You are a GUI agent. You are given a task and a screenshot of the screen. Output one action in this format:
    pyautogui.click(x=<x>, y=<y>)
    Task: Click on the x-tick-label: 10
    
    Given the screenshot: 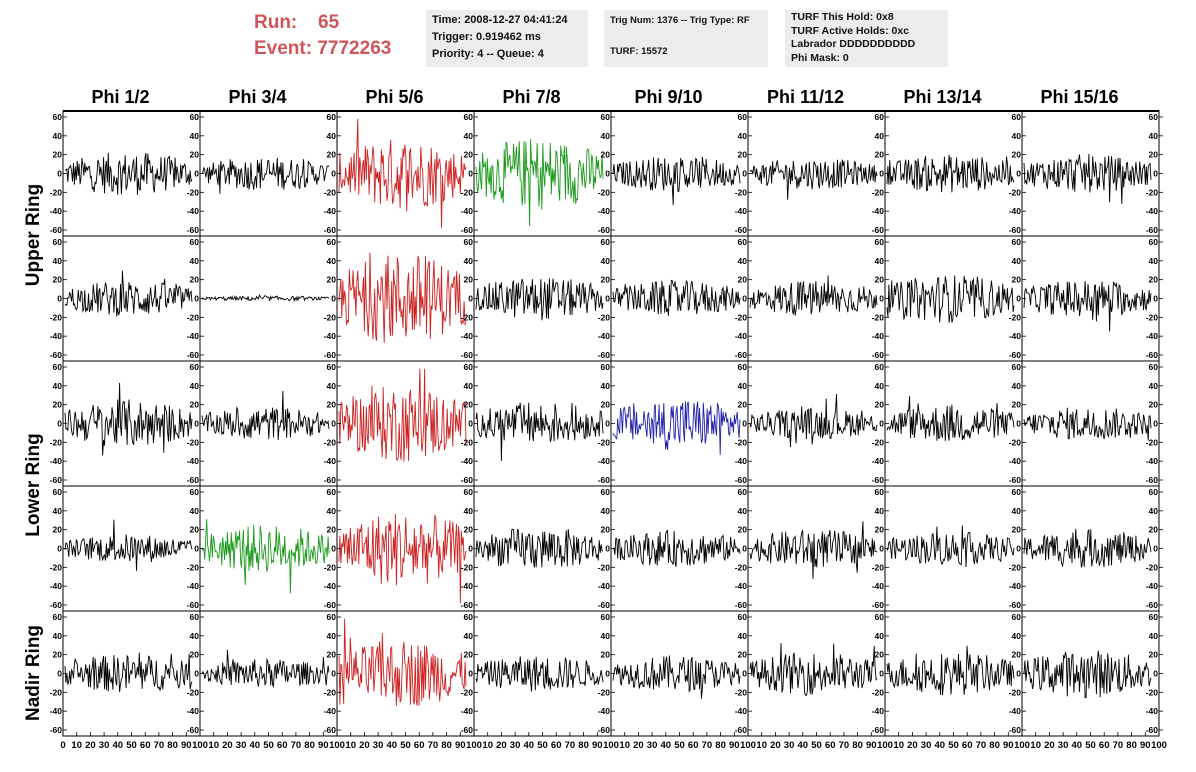 What is the action you would take?
    pyautogui.click(x=213, y=745)
    